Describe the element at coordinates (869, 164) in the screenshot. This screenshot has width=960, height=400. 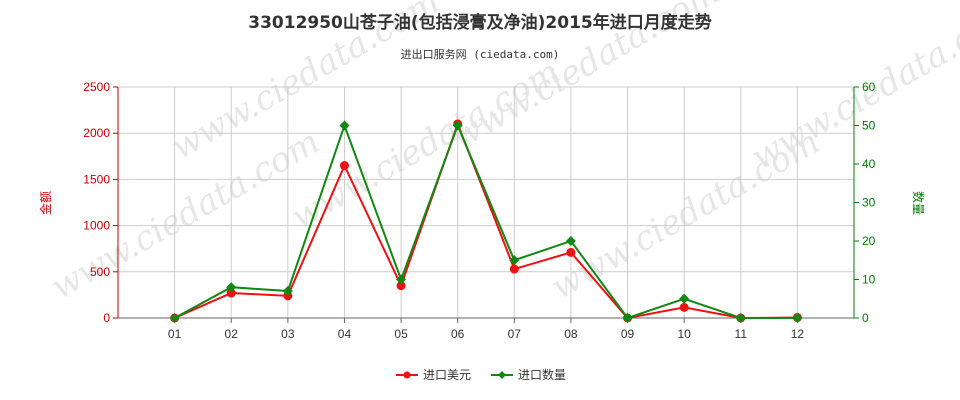
I see `y-right-tick-label: 40` at that location.